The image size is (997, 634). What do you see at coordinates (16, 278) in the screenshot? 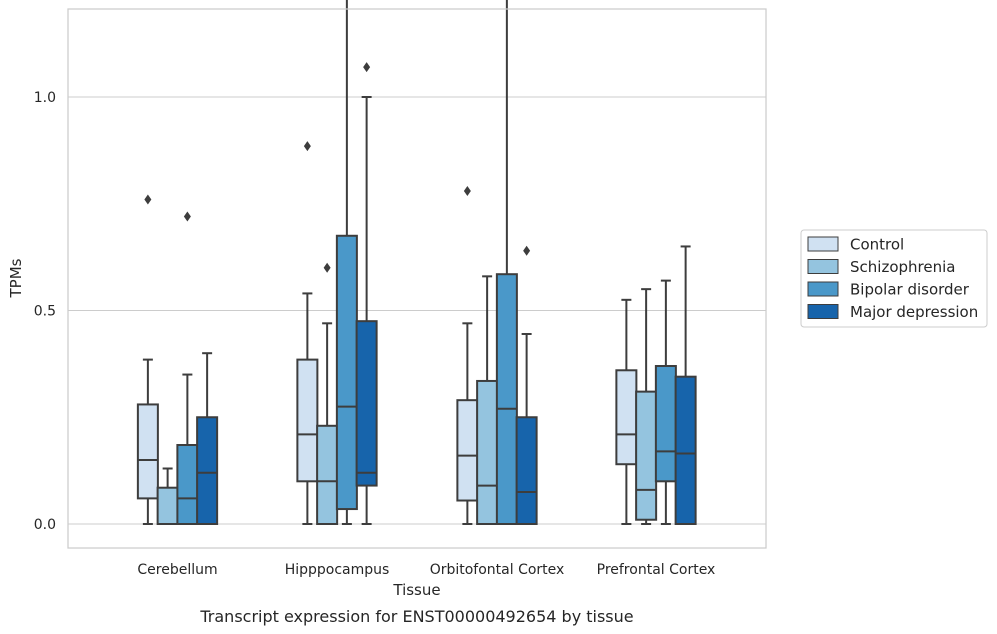
I see `y-axis-label: TPMs` at bounding box center [16, 278].